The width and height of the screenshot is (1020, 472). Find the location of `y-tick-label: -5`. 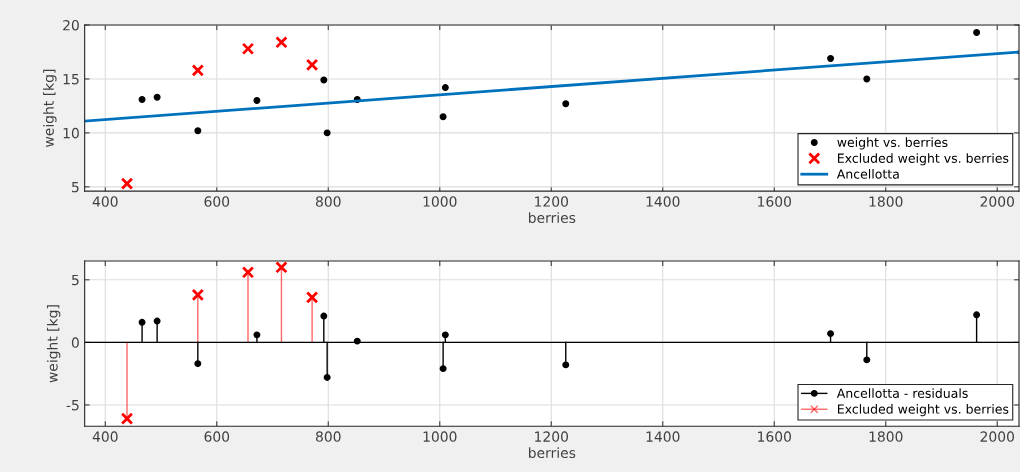

y-tick-label: -5 is located at coordinates (72, 405).